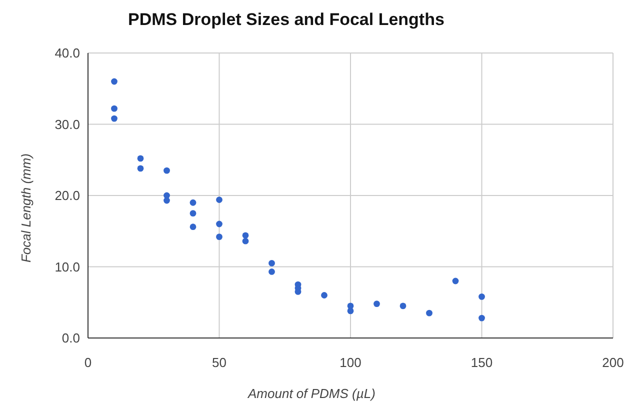  I want to click on chart-title: PDMS Droplet Sizes and Focal Lengths, so click(286, 20).